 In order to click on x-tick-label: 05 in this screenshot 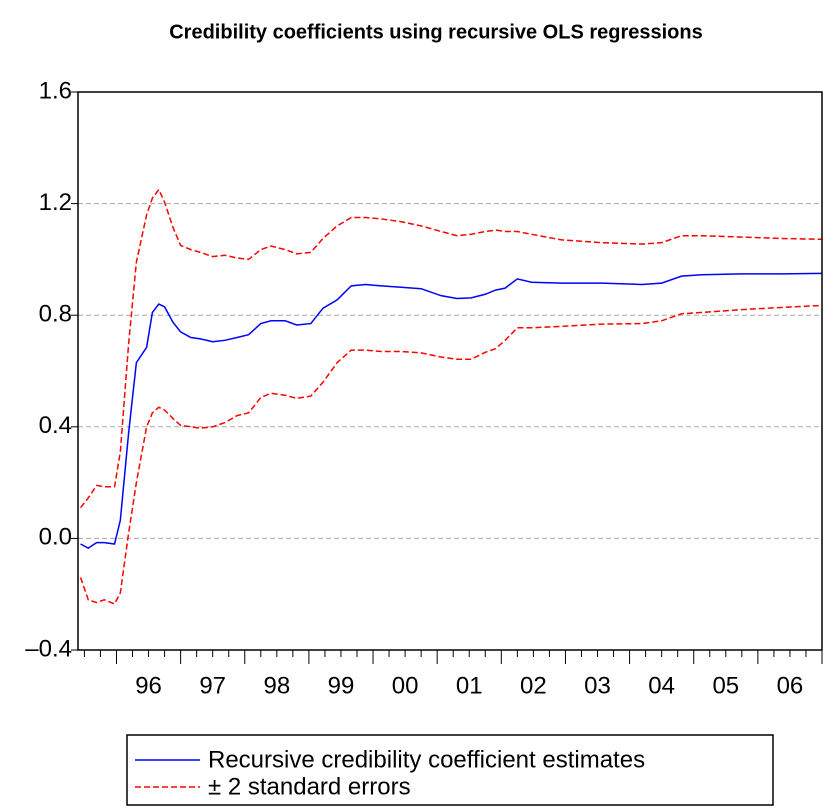, I will do `click(725, 685)`.